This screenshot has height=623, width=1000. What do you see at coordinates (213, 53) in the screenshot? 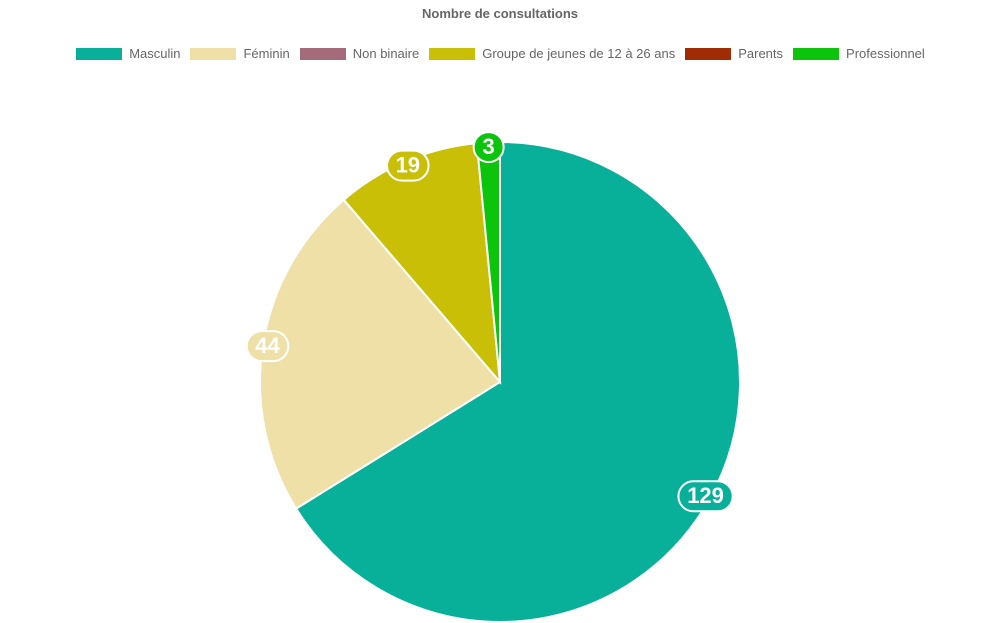
I see `legend-swatch-feminin` at bounding box center [213, 53].